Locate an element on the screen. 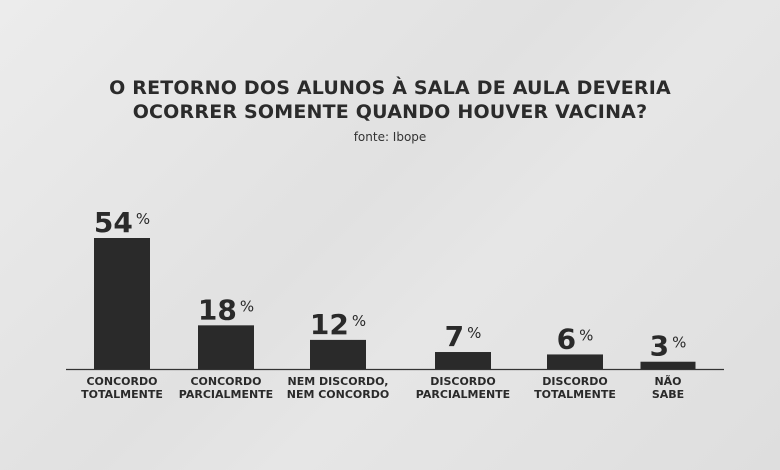 The height and width of the screenshot is (470, 780). bar-value-label: 54% is located at coordinates (122, 222).